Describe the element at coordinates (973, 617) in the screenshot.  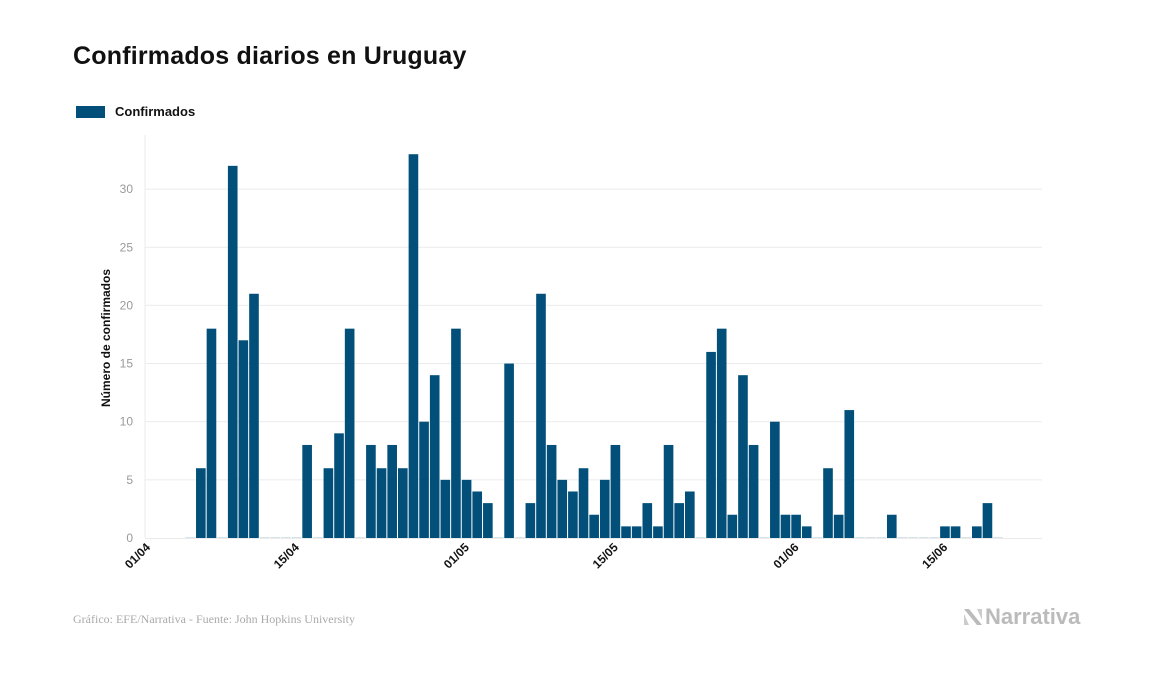
I see `narrativa-logo-icon` at that location.